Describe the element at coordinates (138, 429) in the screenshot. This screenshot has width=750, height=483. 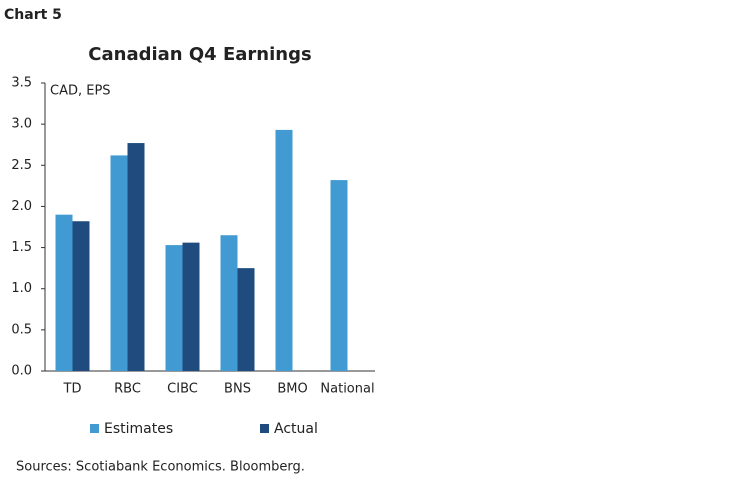
I see `legend-label: Estimates` at that location.